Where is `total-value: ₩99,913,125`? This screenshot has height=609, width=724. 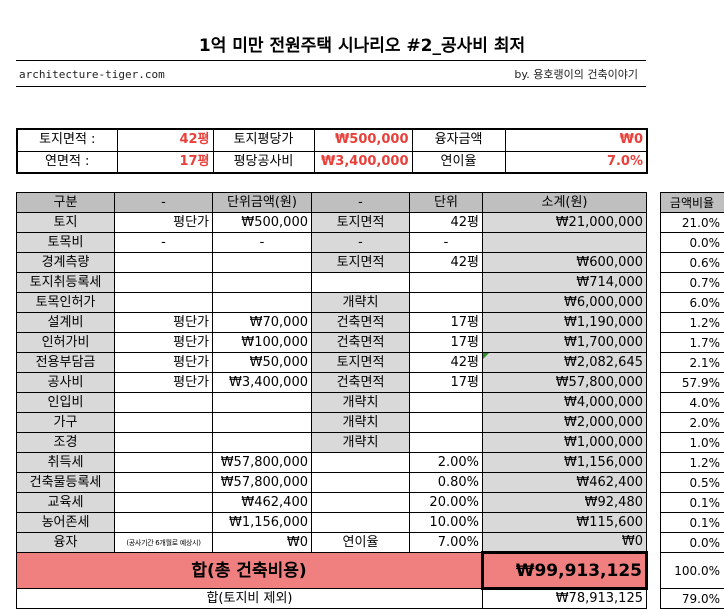 total-value: ₩99,913,125 is located at coordinates (564, 570).